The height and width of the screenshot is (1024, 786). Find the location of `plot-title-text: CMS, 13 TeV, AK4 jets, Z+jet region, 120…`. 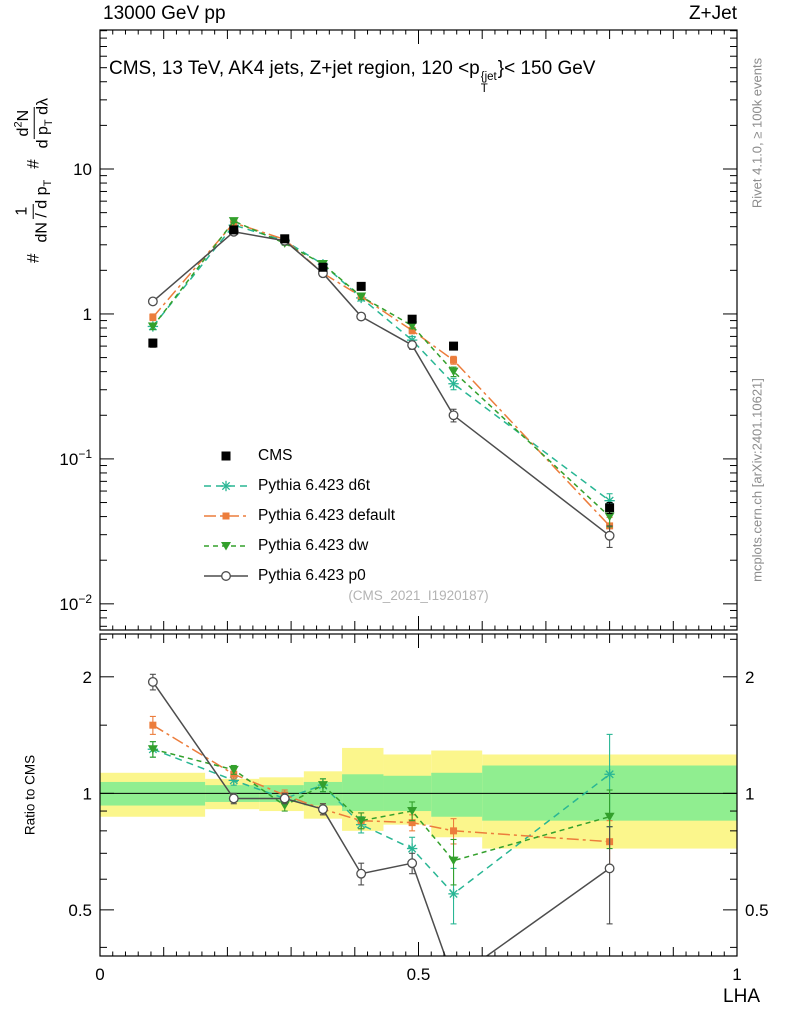

plot-title-text: CMS, 13 TeV, AK4 jets, Z+jet region, 120… is located at coordinates (289, 68).